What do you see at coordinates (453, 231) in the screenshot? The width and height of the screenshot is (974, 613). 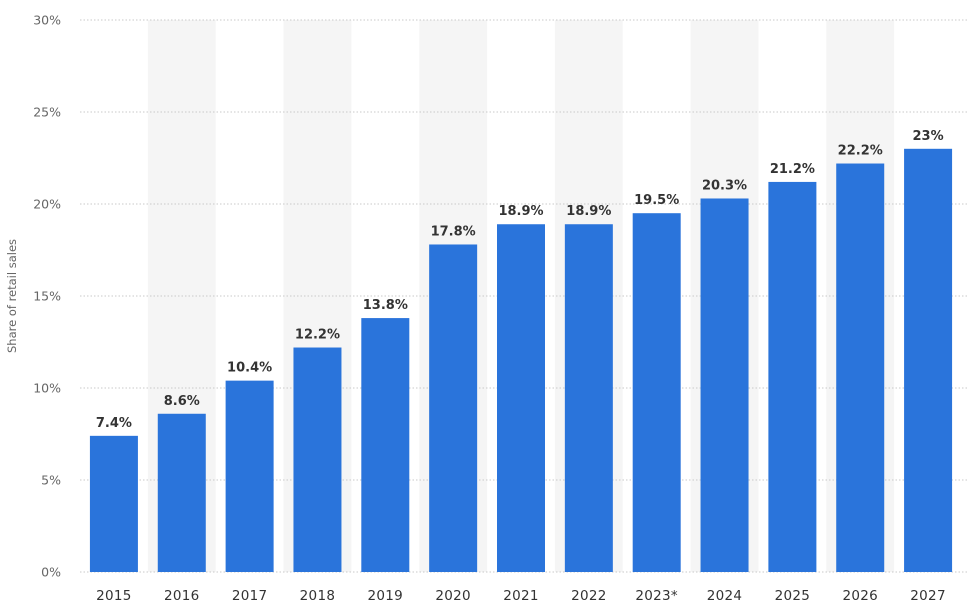 I see `bar-value-label: 17.8%` at bounding box center [453, 231].